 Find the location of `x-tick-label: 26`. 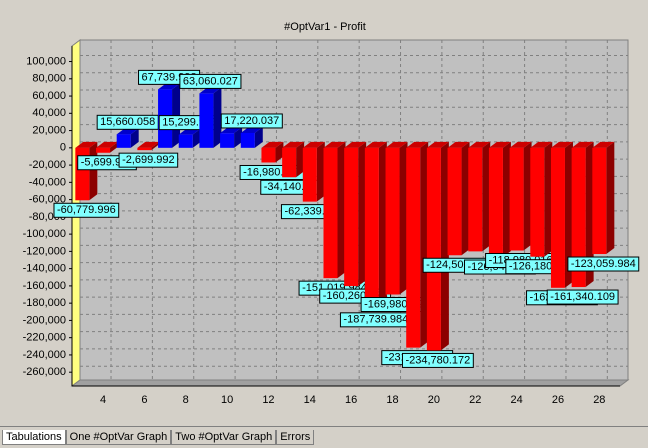

x-tick-label: 26 is located at coordinates (558, 400).